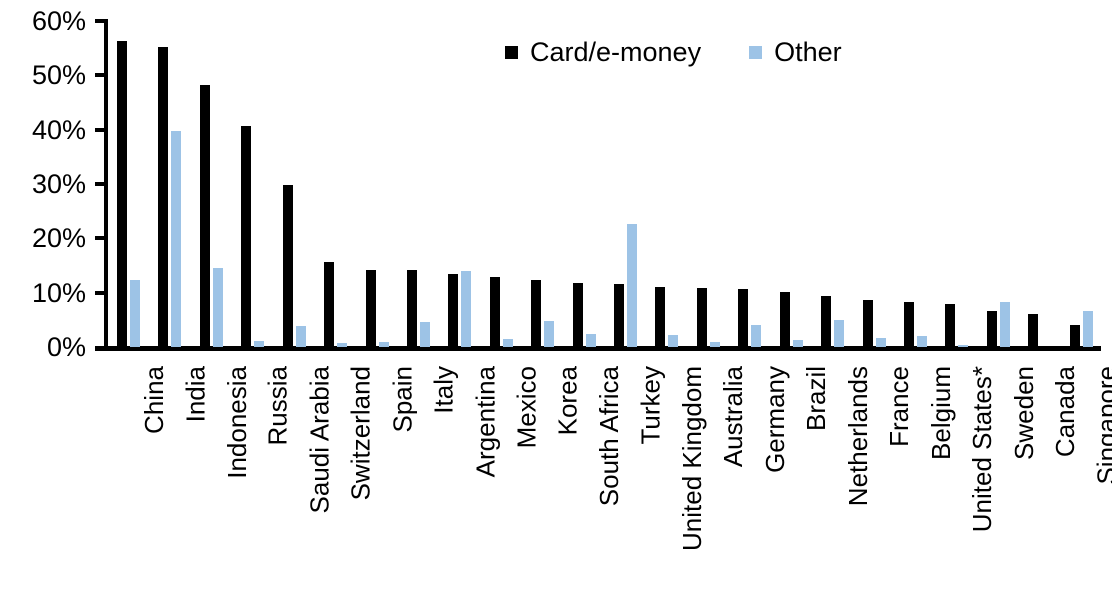 This screenshot has width=1112, height=594. I want to click on x-axis-label: South Africa, so click(609, 436).